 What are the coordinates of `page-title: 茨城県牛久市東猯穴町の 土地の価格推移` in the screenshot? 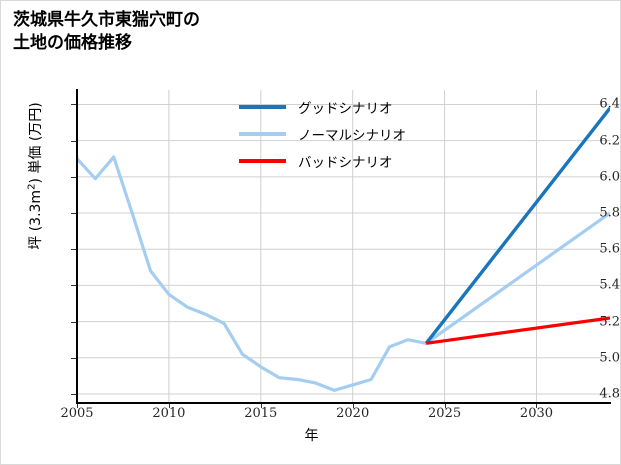 It's located at (106, 31).